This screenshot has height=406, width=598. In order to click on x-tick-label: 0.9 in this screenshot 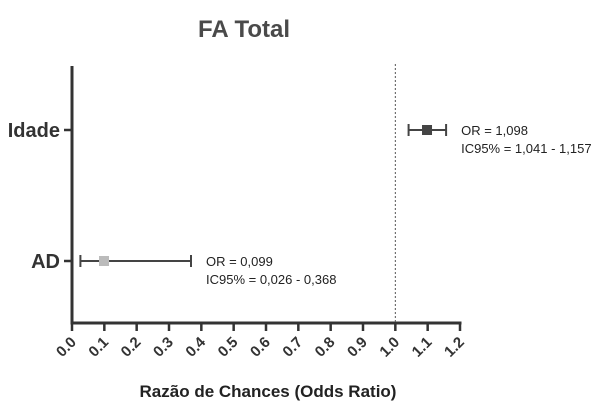, I will do `click(357, 347)`.